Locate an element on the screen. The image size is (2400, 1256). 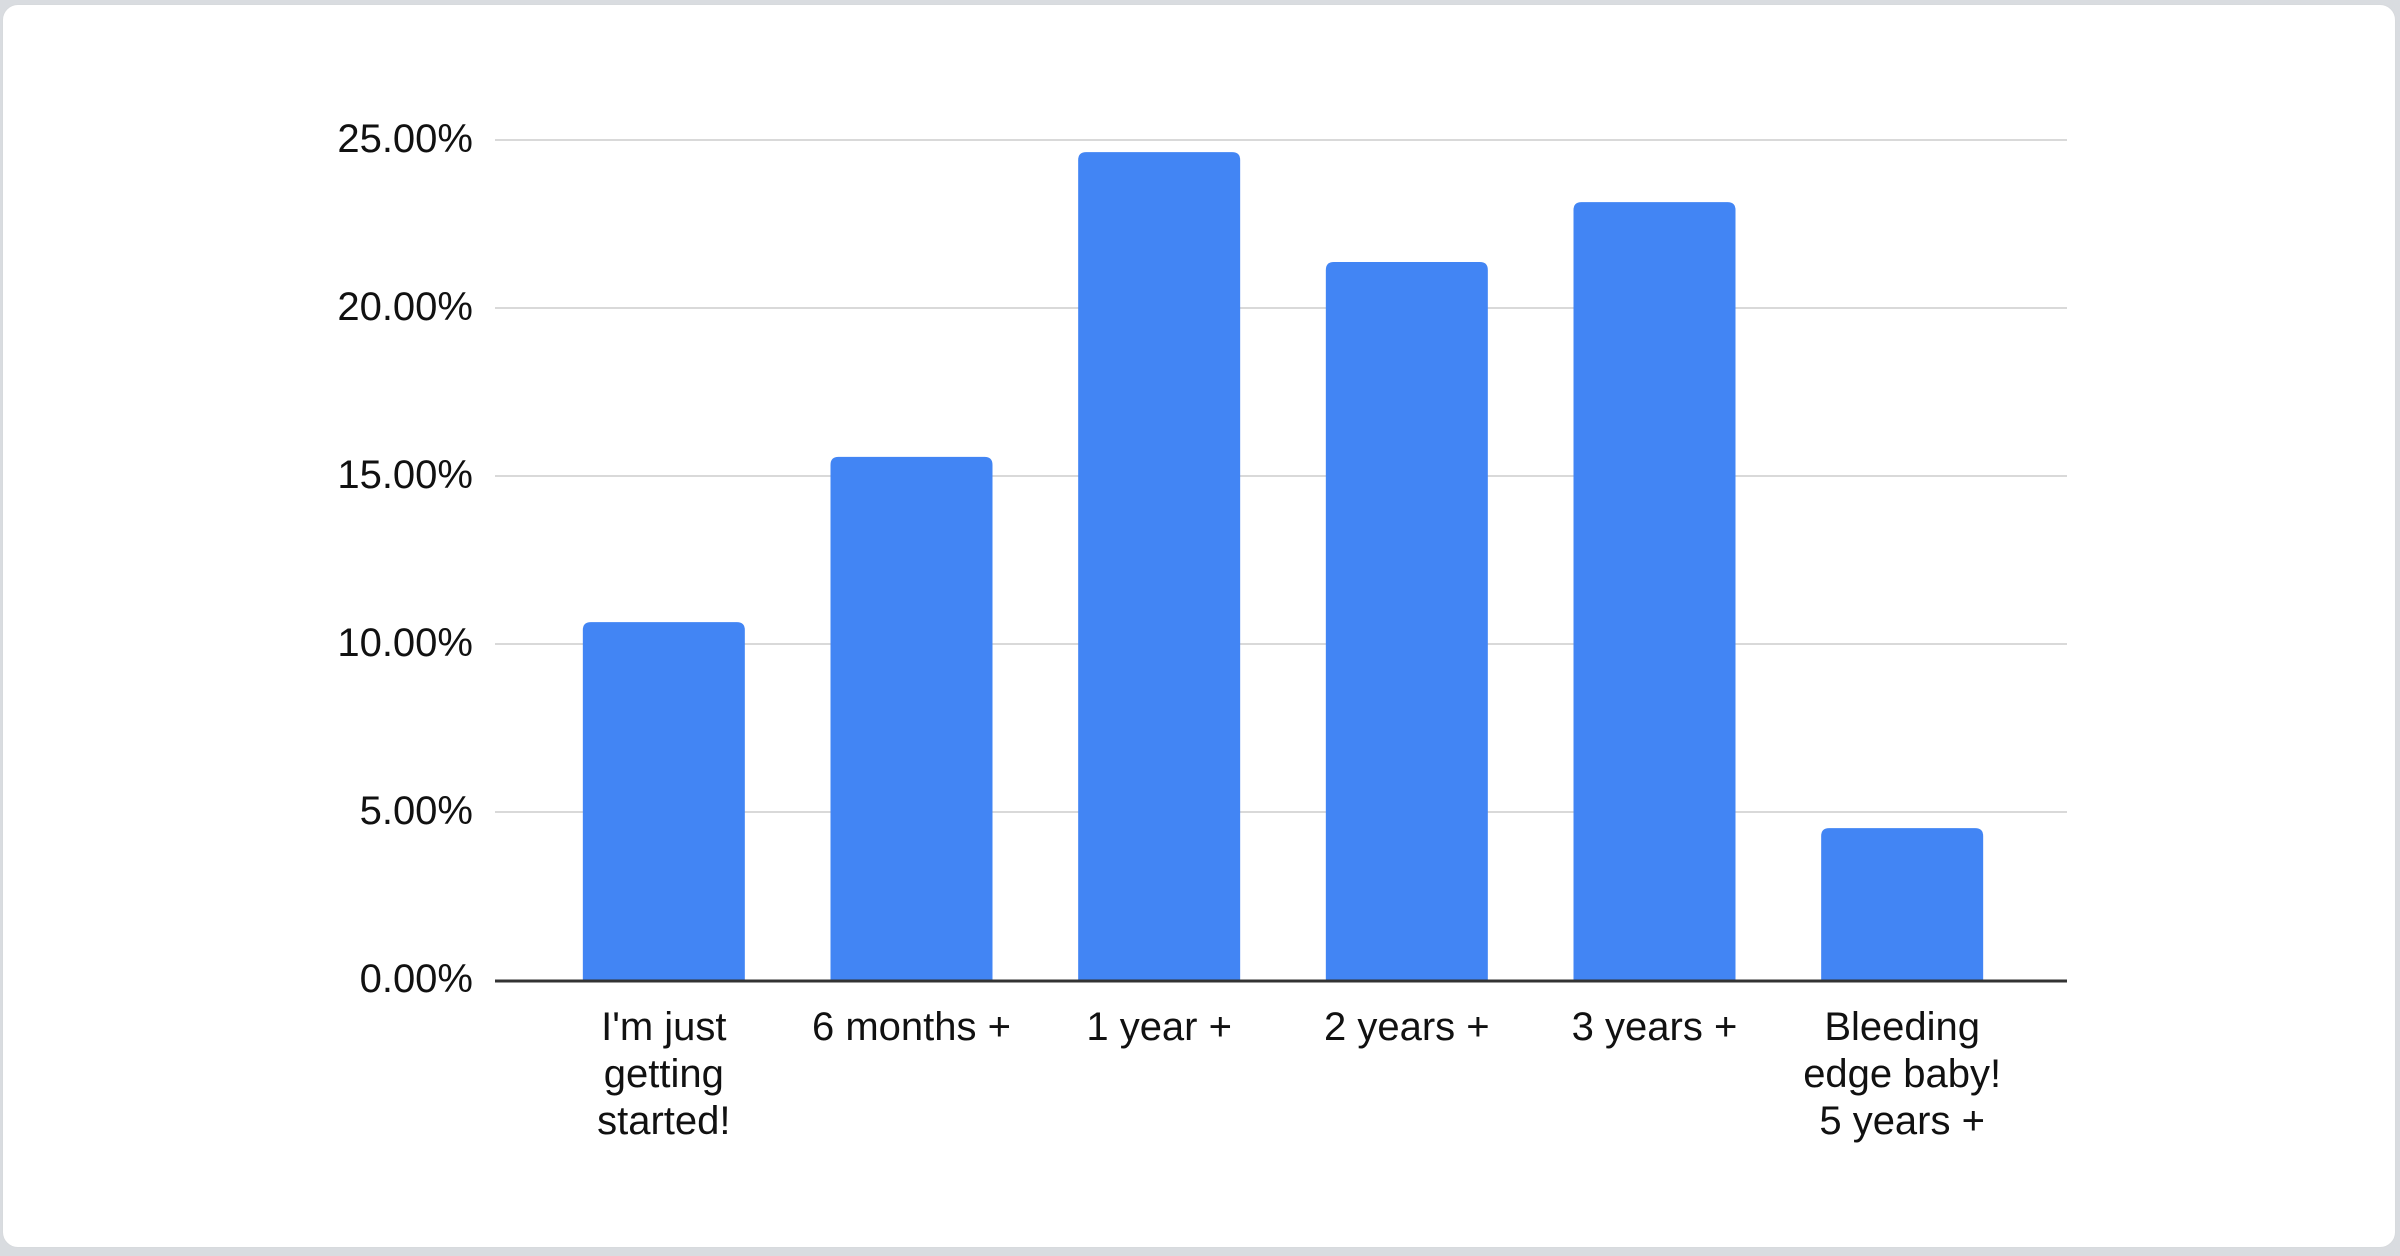
bar-6-months is located at coordinates (911, 718).